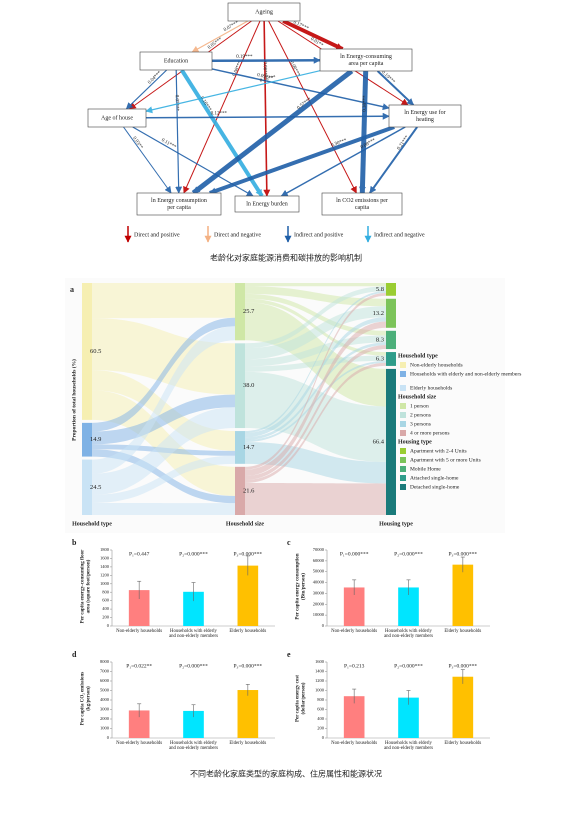  I want to click on node-label: Age of house, so click(117, 117).